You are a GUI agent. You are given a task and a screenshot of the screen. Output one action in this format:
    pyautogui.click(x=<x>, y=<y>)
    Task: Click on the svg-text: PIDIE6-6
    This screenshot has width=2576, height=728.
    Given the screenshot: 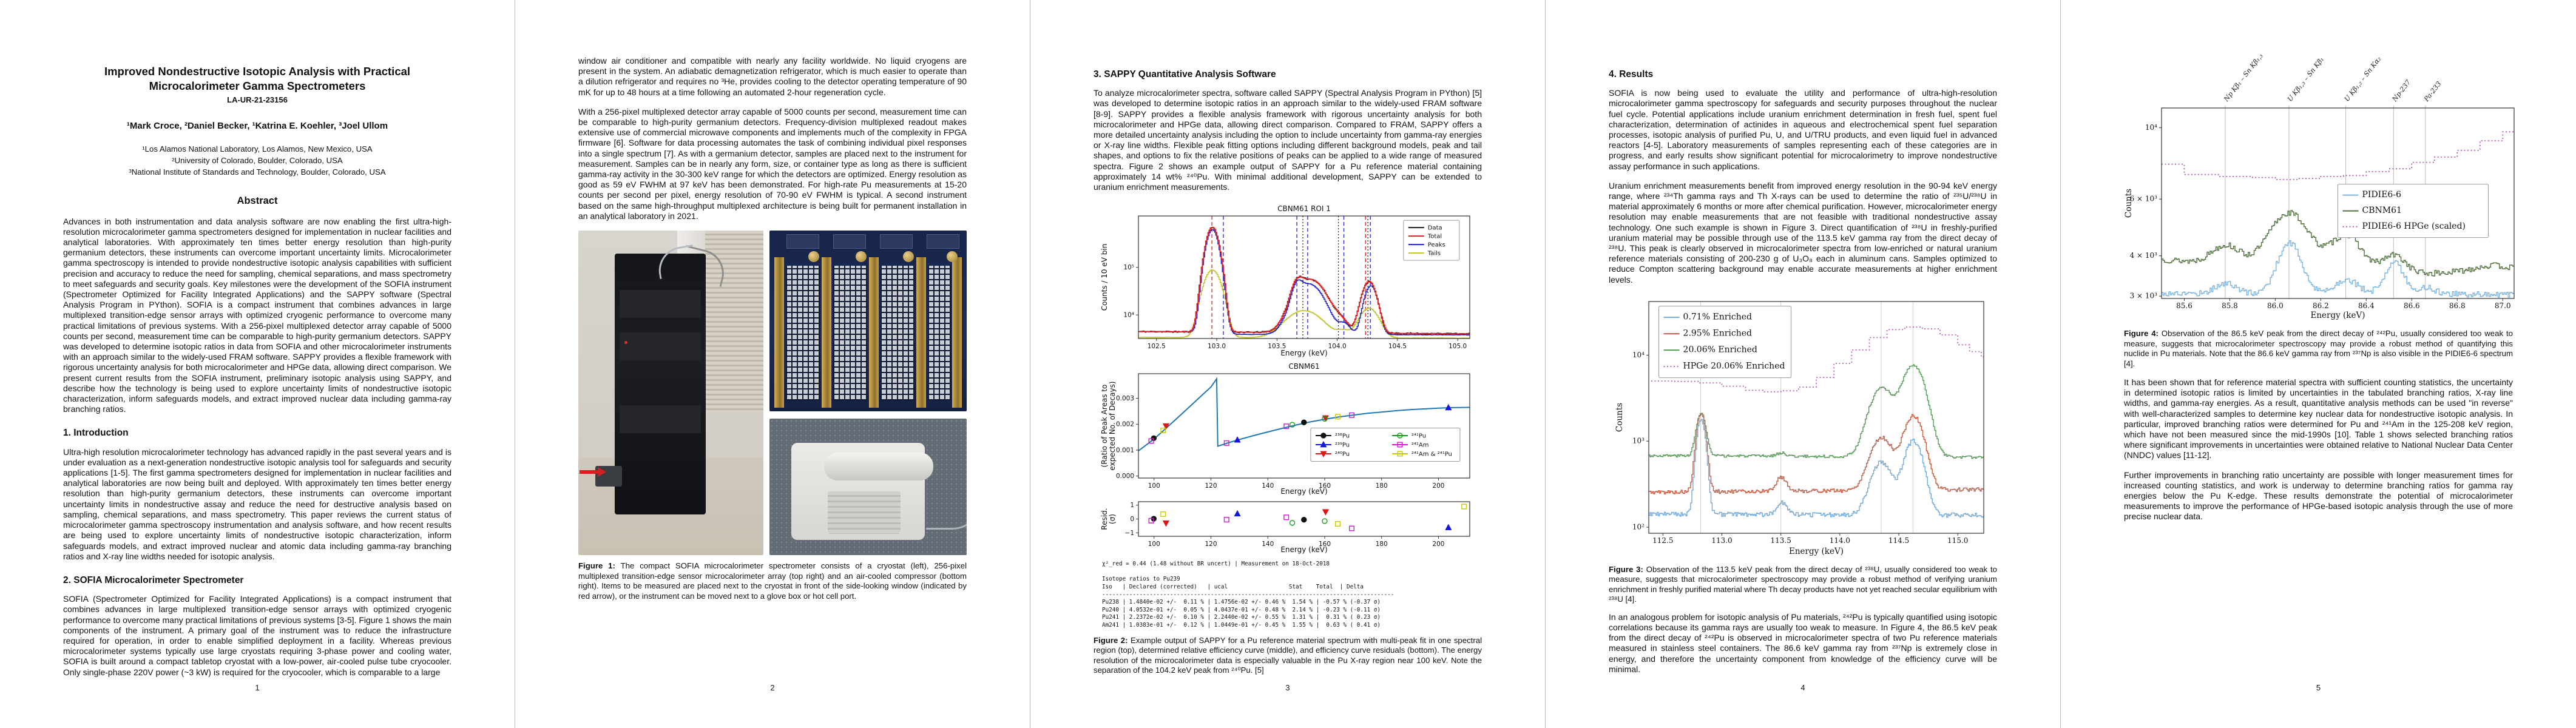 What is the action you would take?
    pyautogui.click(x=2382, y=195)
    